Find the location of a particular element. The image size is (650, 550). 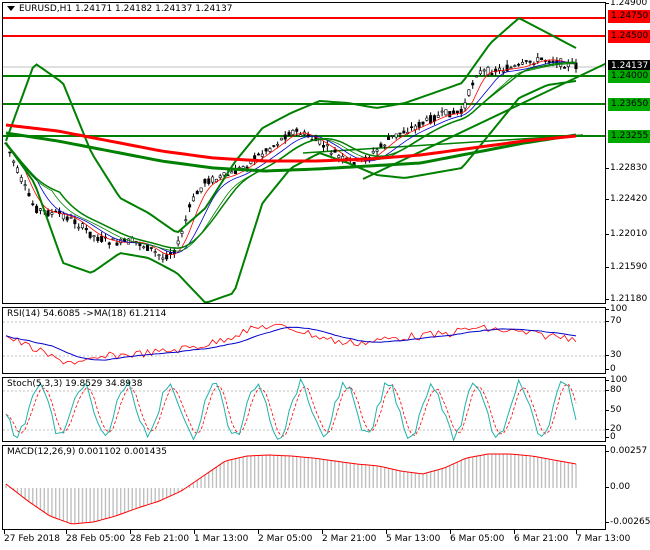

price-tick-label: 1.21590 is located at coordinates (626, 267).